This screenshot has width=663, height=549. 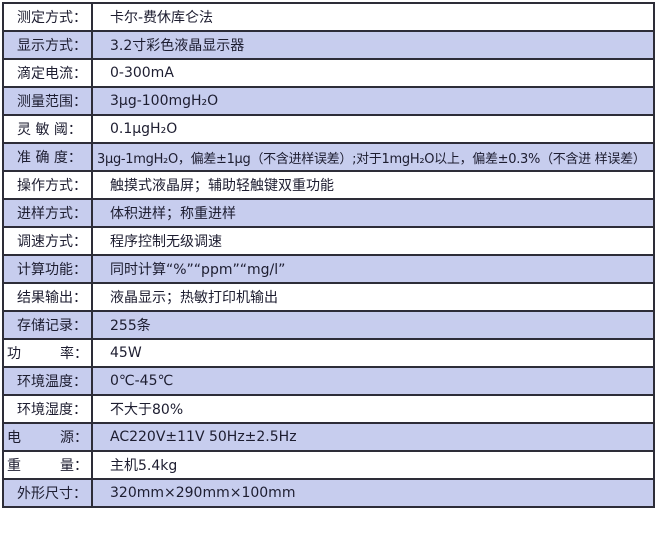 I want to click on table-row: 存储记录： 255条, so click(x=328, y=325).